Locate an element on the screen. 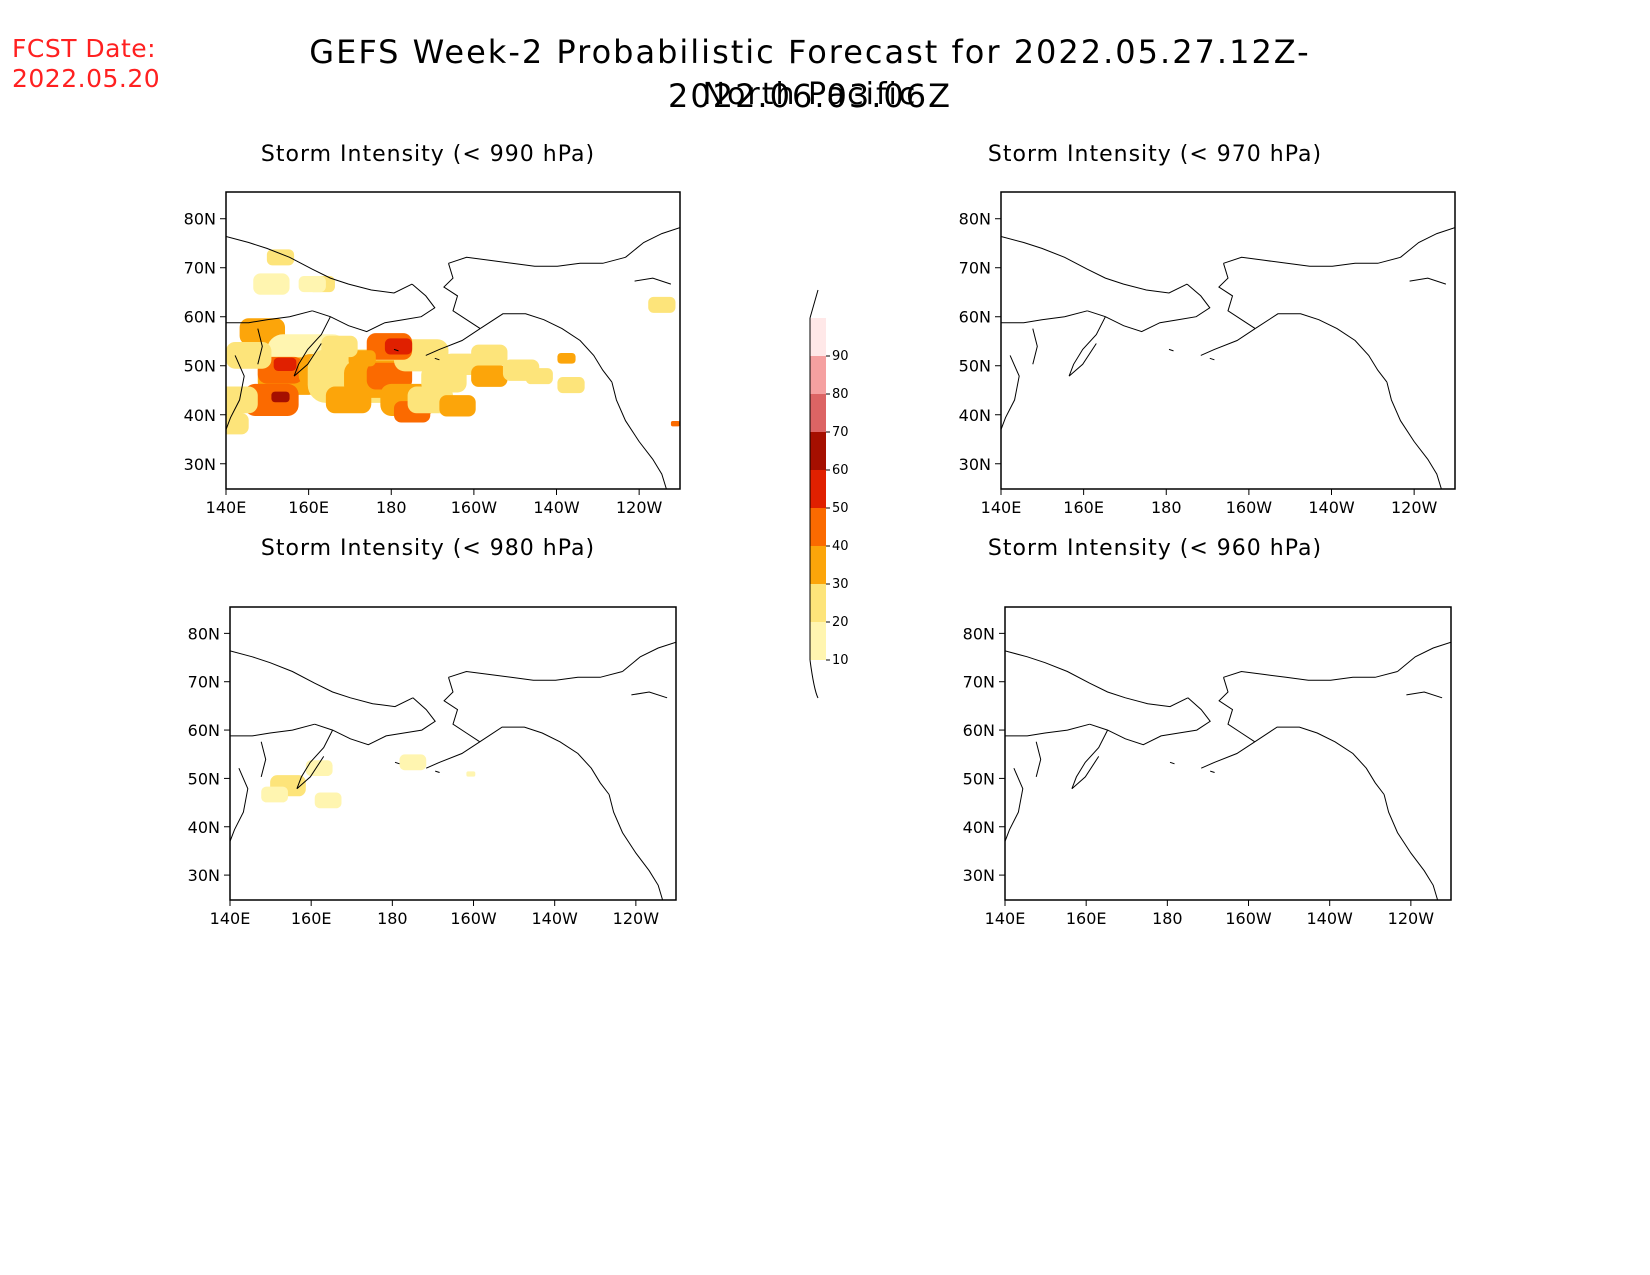 The width and height of the screenshot is (1650, 1275). colorbar-label: 40 is located at coordinates (840, 546).